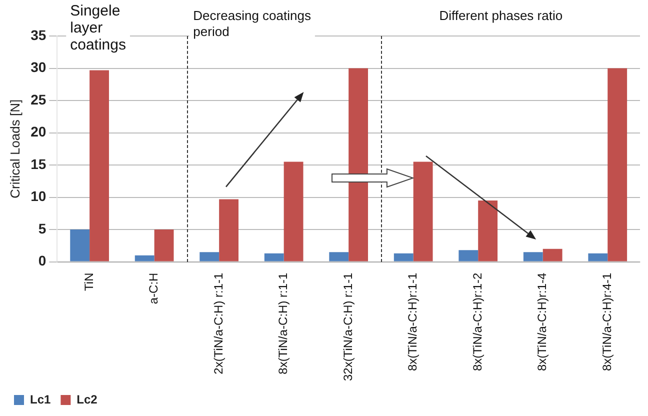 Image resolution: width=648 pixels, height=416 pixels. I want to click on annotation: Singele layer coatings, so click(98, 28).